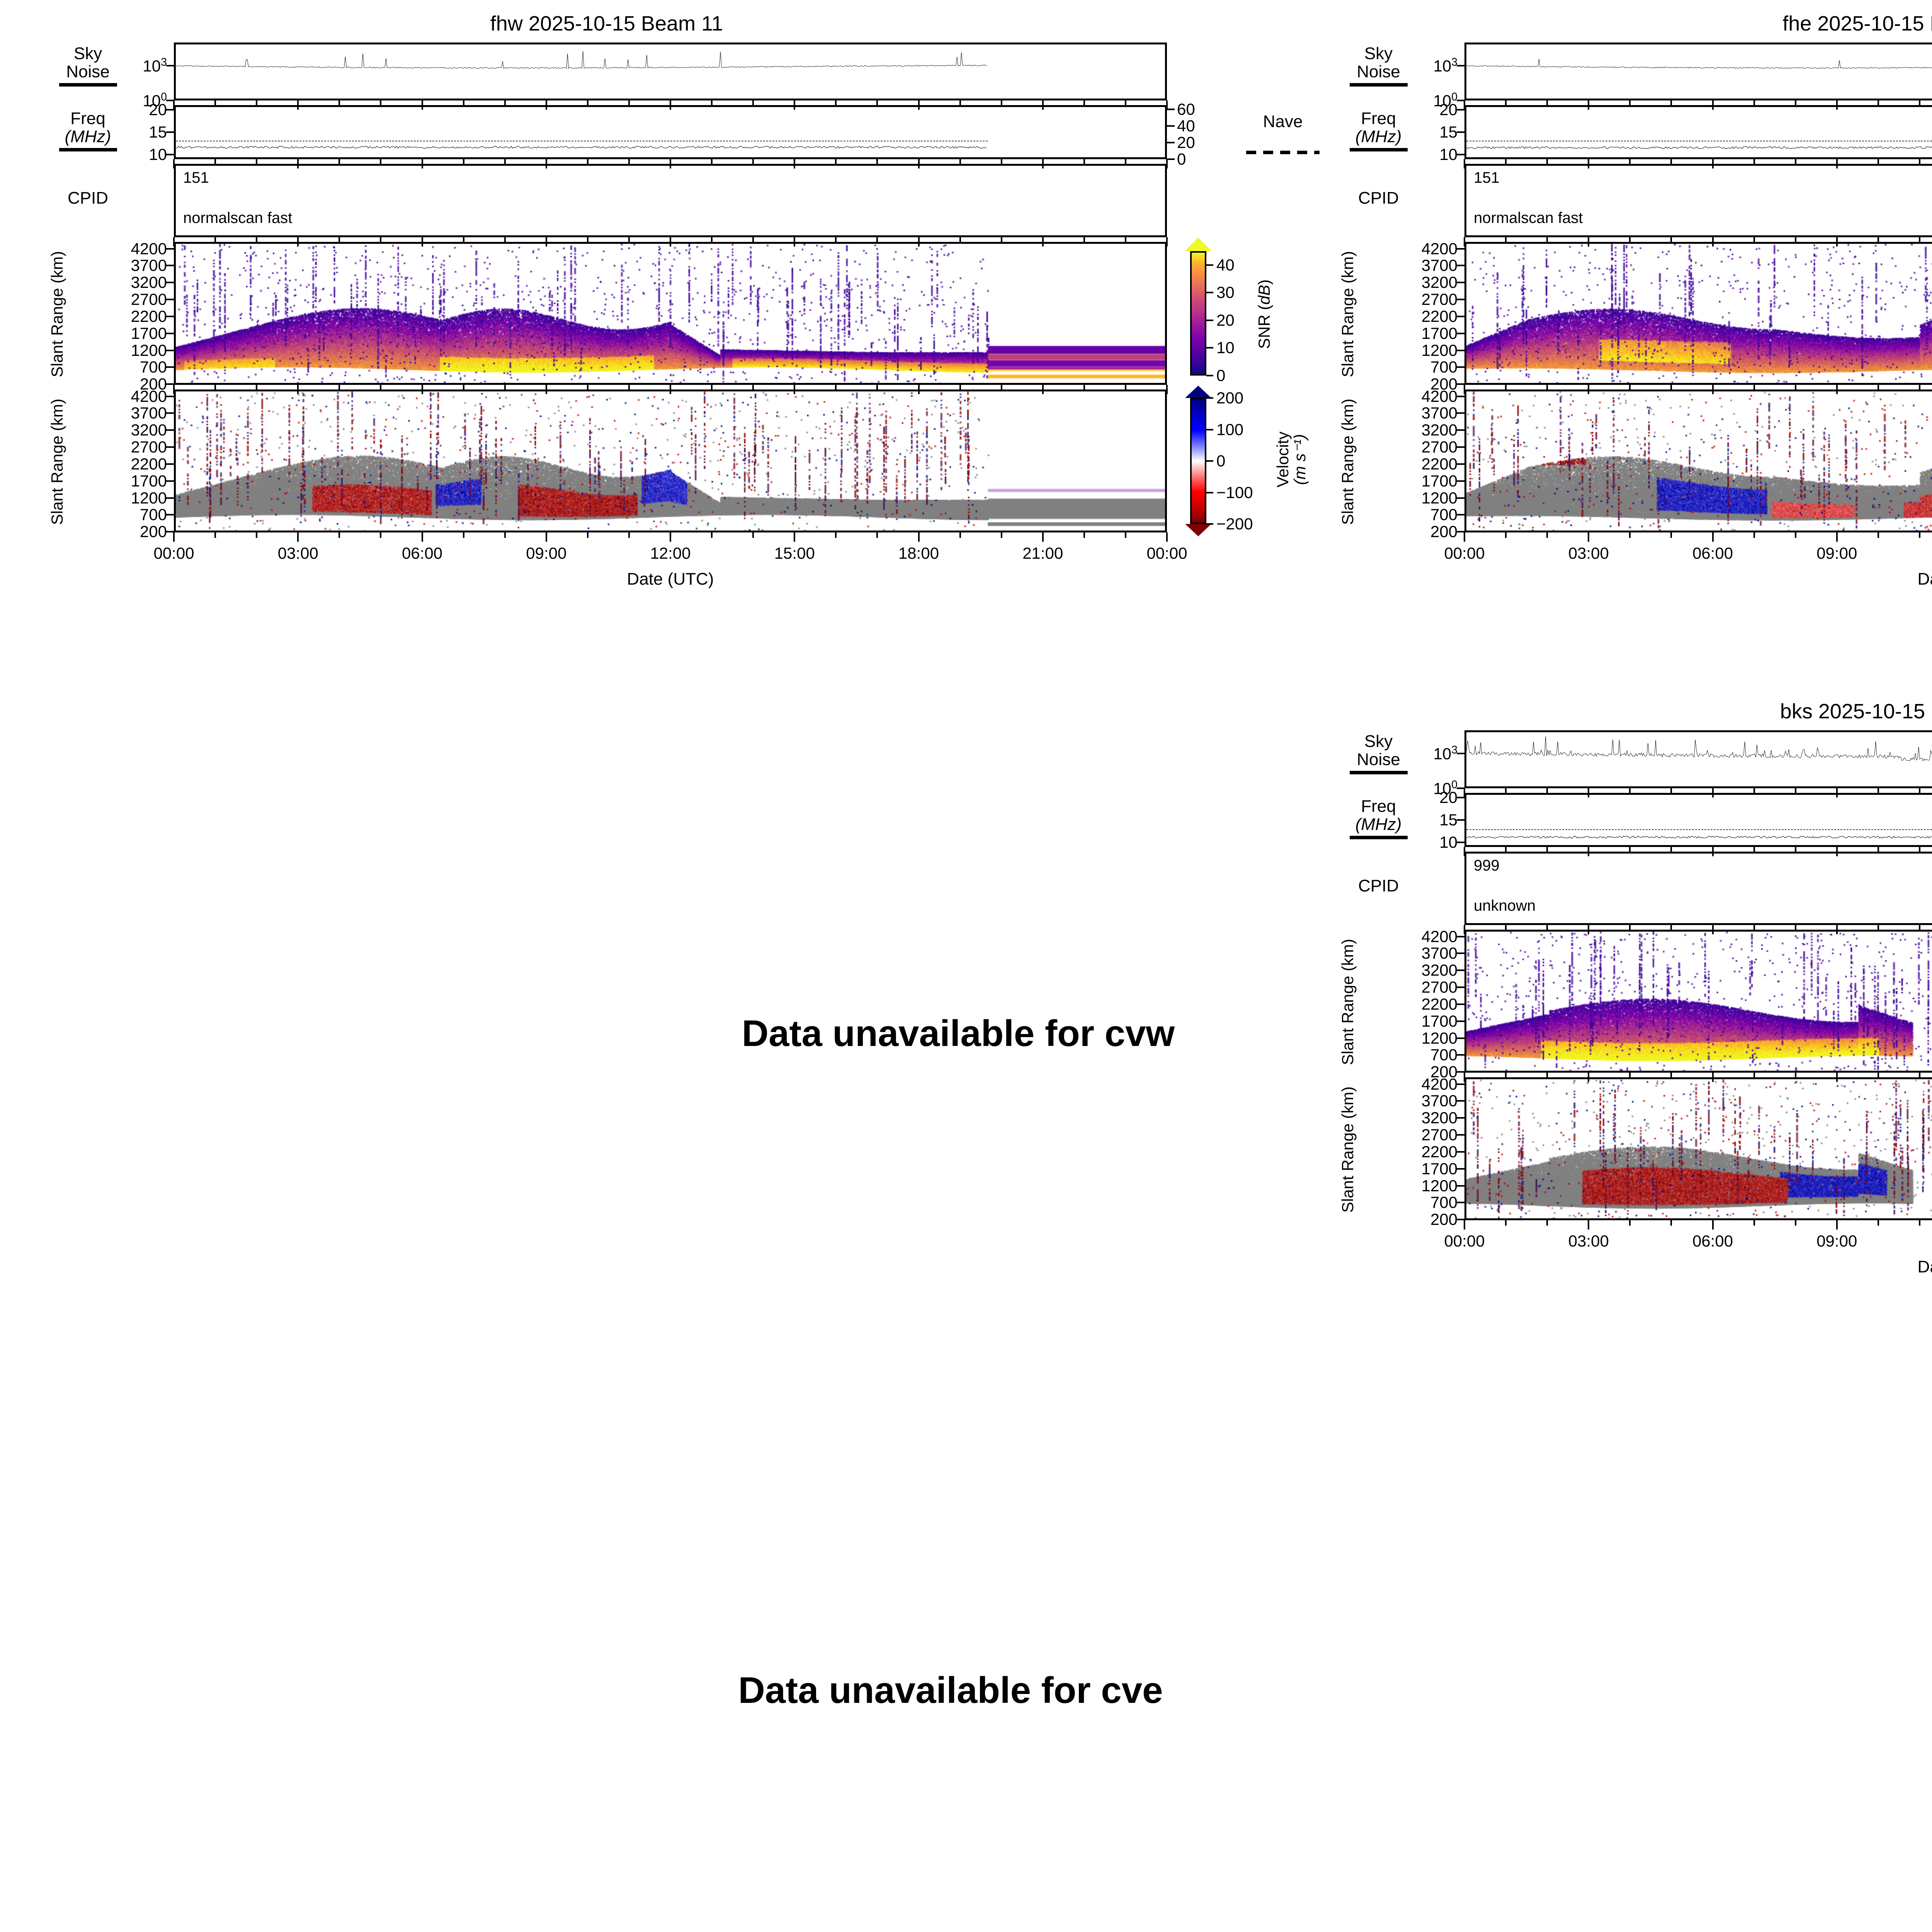 This screenshot has width=1932, height=1932. I want to click on velocity-colorbar-top-arrow, so click(1198, 392).